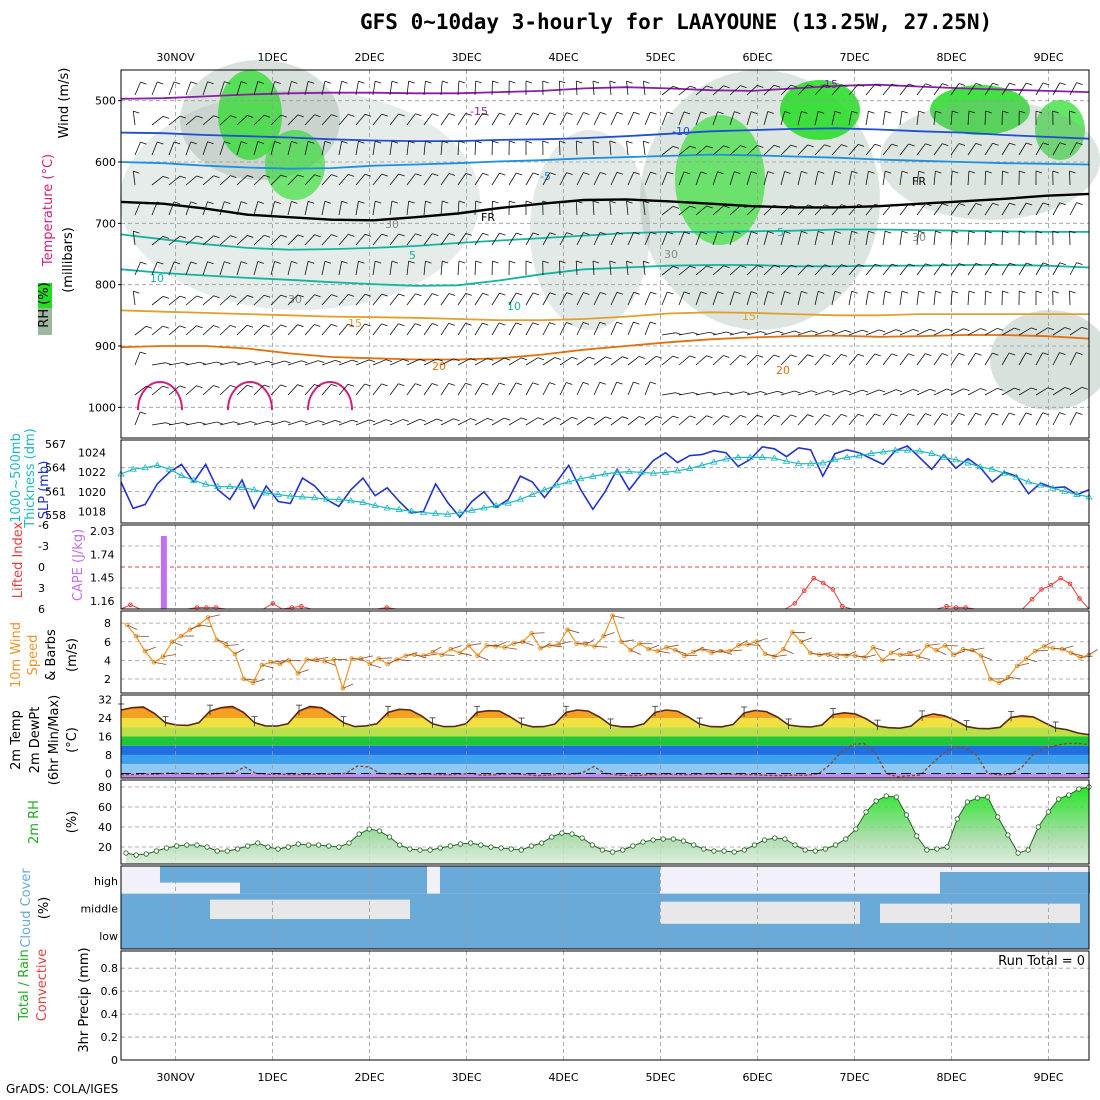  What do you see at coordinates (488, 217) in the screenshot?
I see `isotherm-label: FR` at bounding box center [488, 217].